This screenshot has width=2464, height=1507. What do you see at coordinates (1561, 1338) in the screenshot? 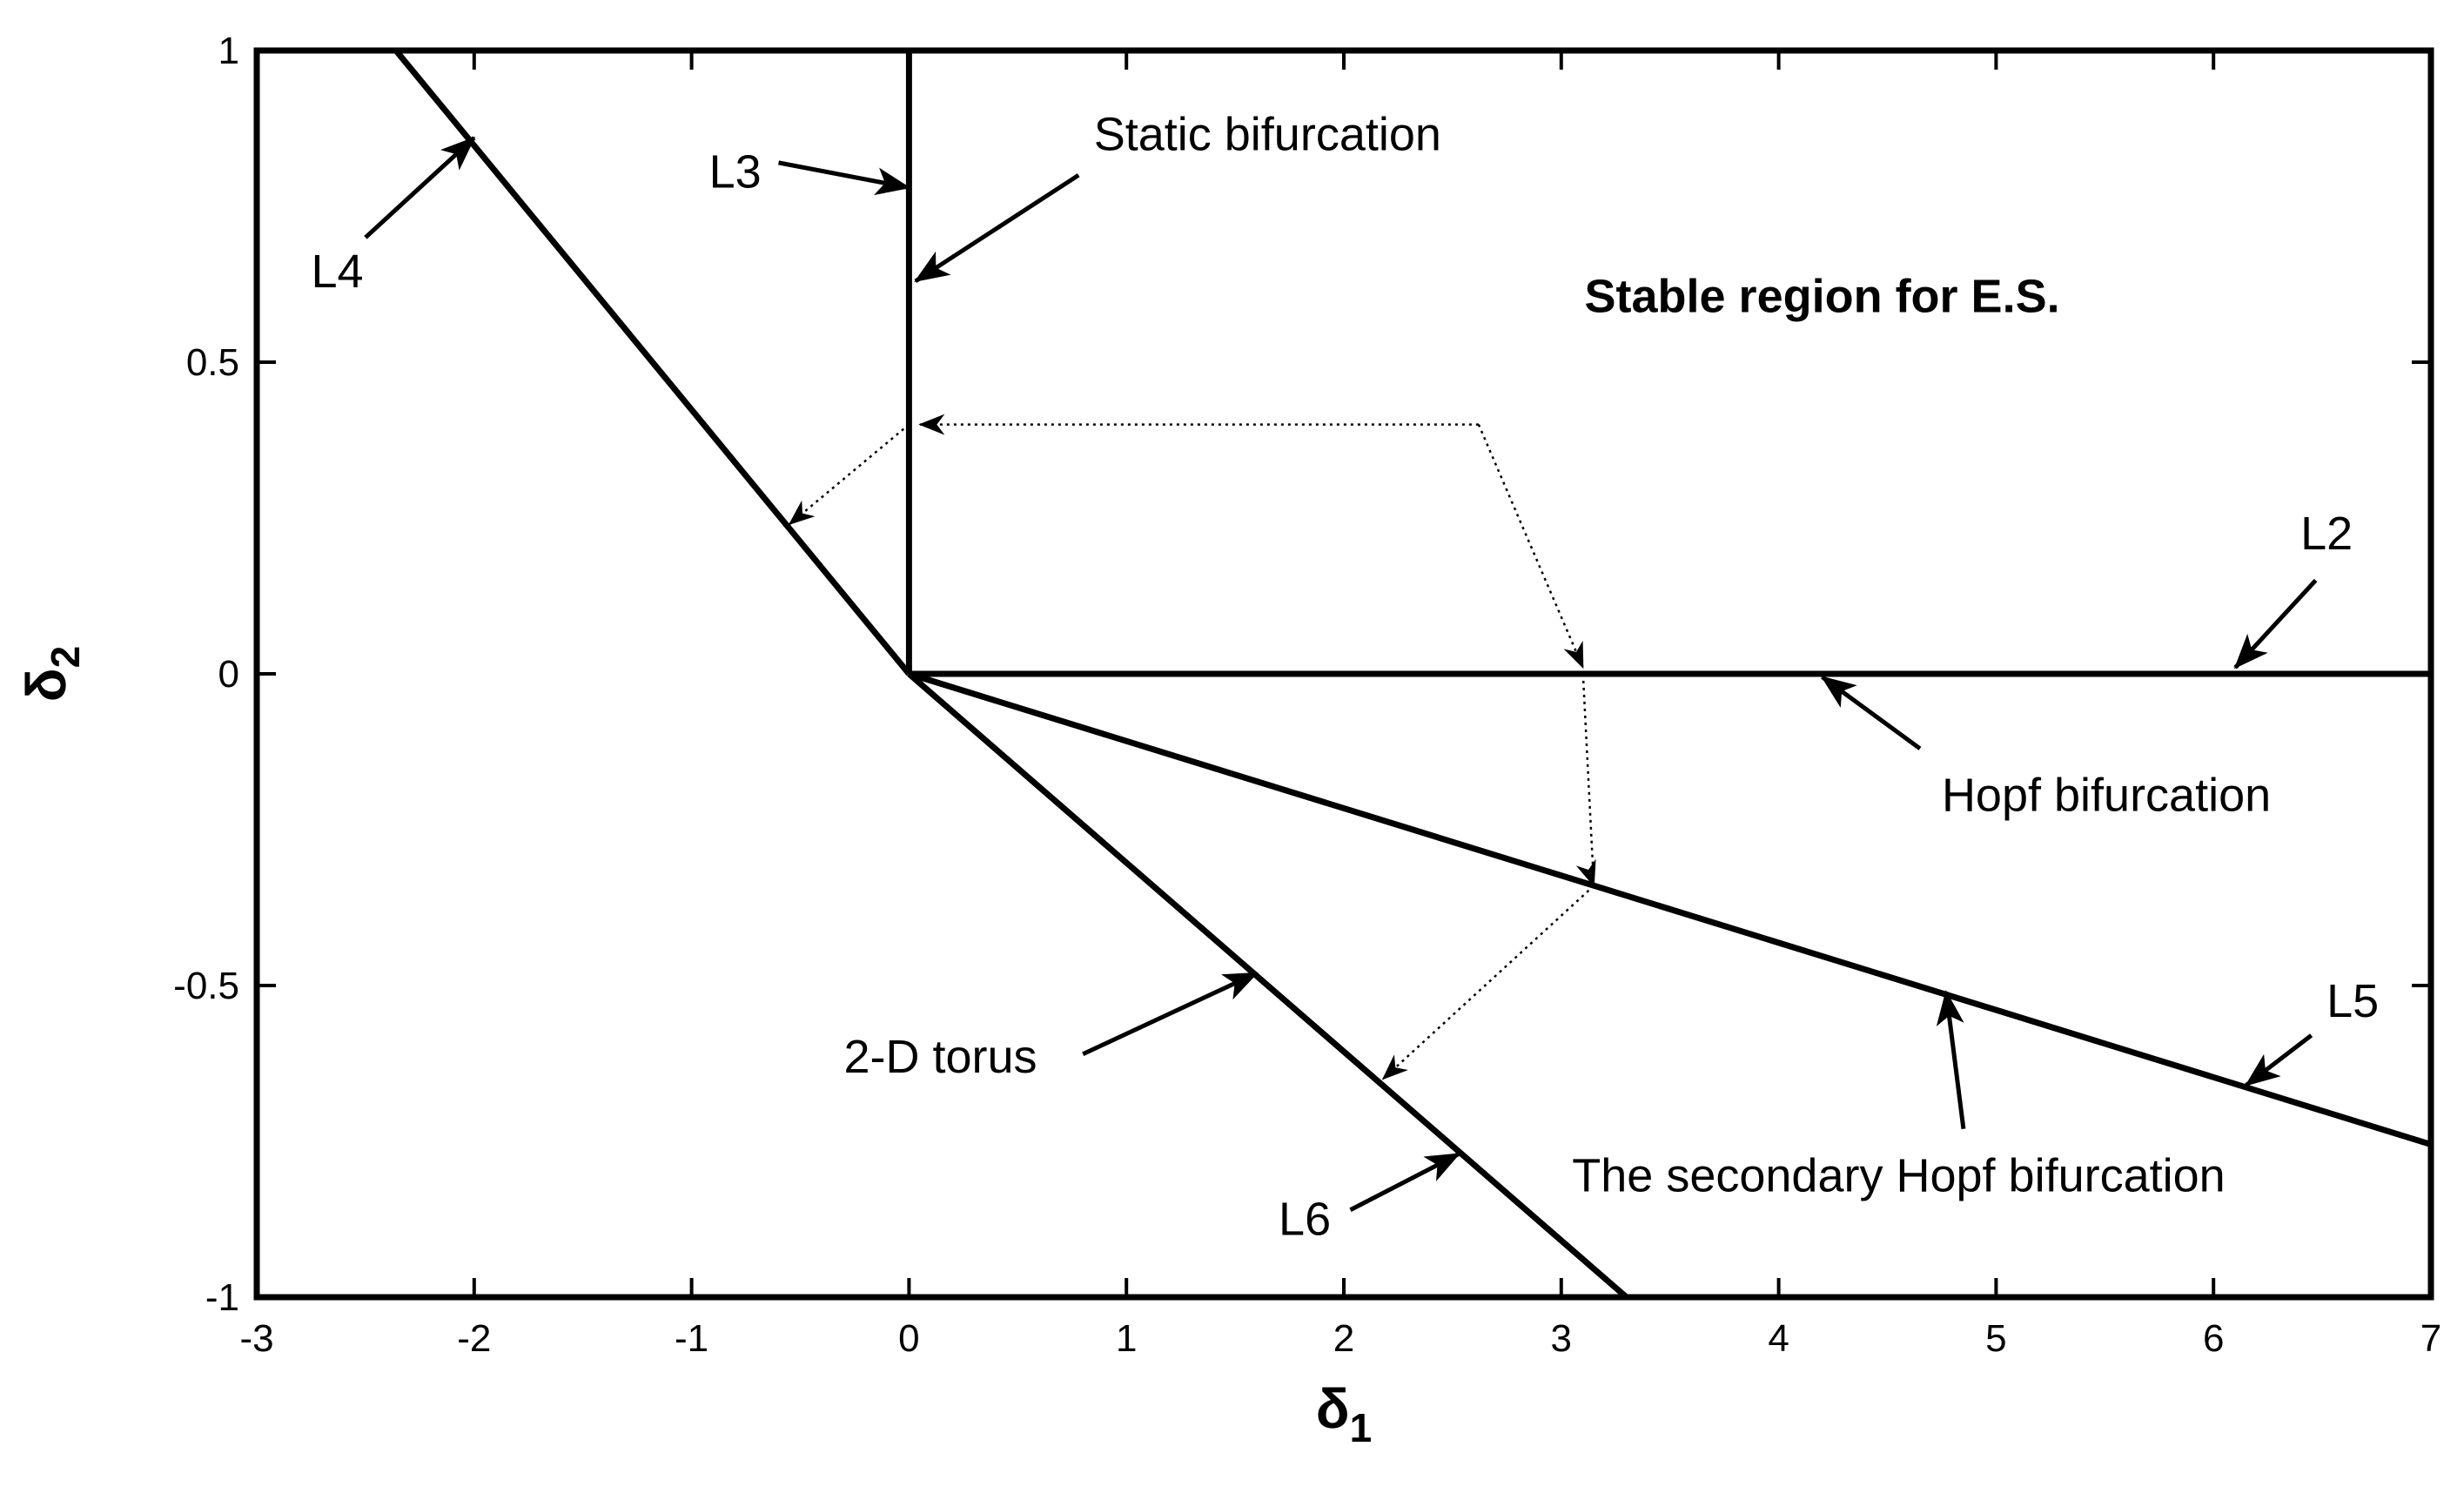
I see `x-tick-label: 3` at bounding box center [1561, 1338].